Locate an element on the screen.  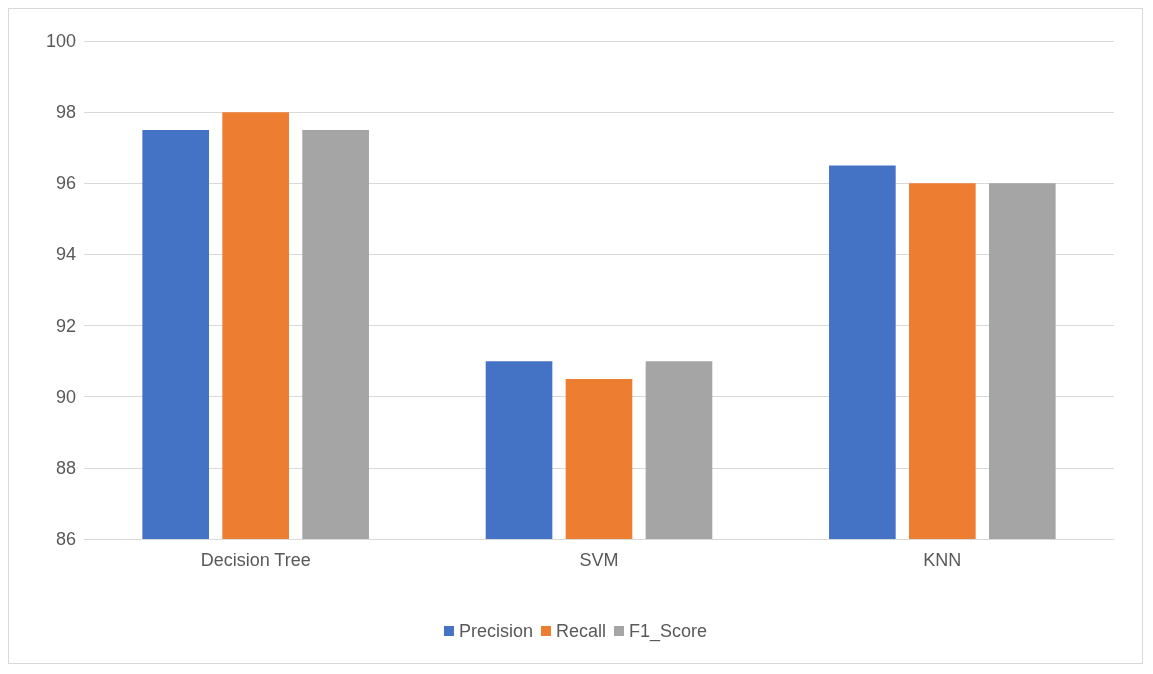
y-tick-label: 98 is located at coordinates (65, 112).